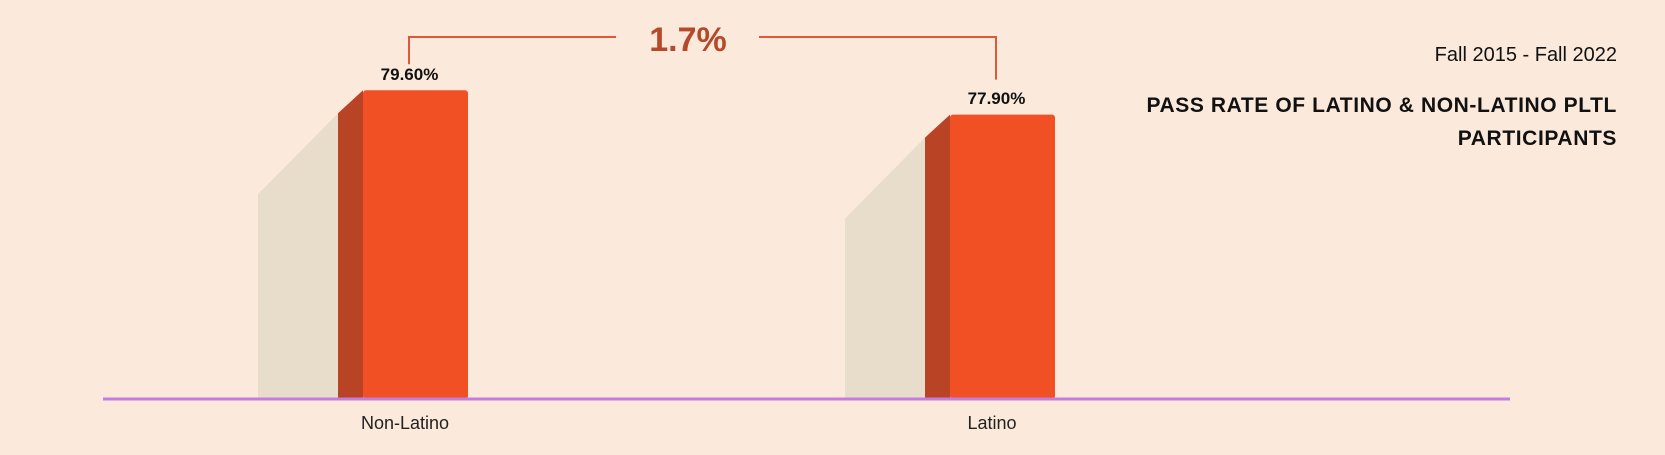 This screenshot has height=455, width=1665. I want to click on chart-subtitle: Fall 2015 - Fall 2022, so click(1525, 55).